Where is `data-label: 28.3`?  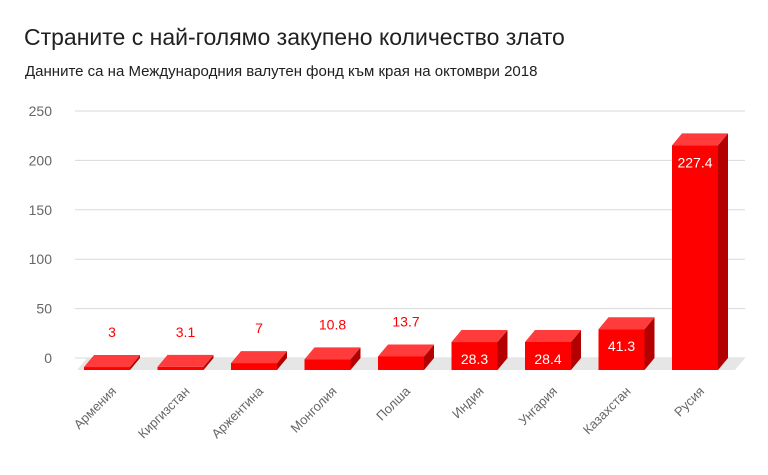 data-label: 28.3 is located at coordinates (474, 359).